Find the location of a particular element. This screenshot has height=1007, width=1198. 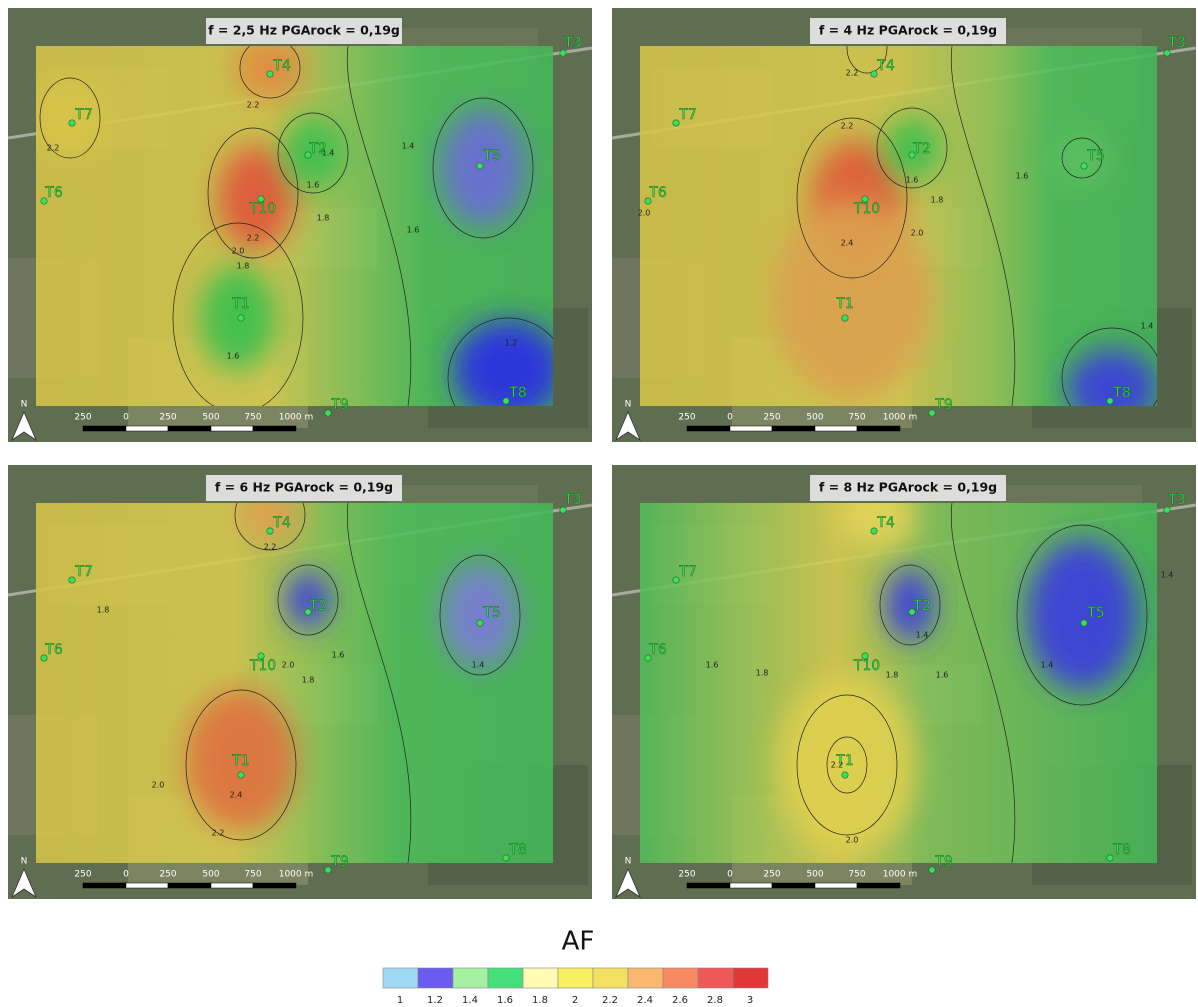

station-label: T10 is located at coordinates (262, 209).